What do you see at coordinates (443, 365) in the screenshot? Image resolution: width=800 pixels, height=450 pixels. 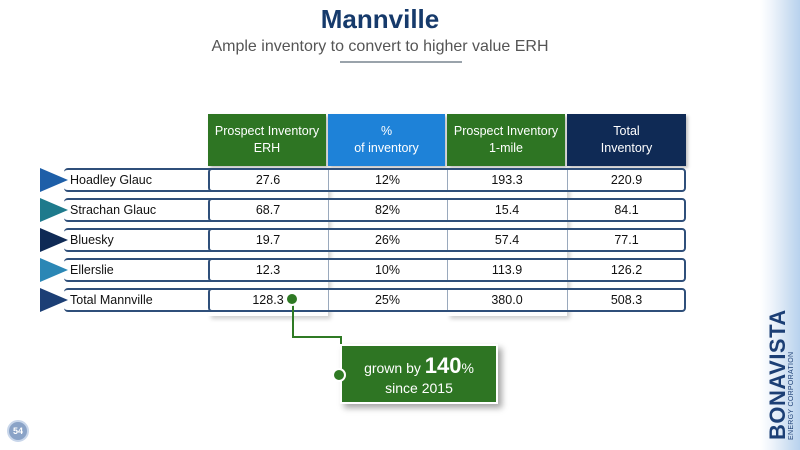 I see `callout-value: 140` at bounding box center [443, 365].